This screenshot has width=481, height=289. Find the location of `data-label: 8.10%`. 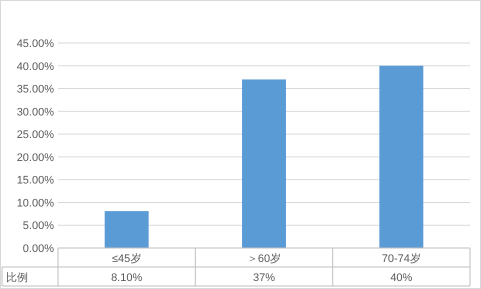

data-label: 8.10% is located at coordinates (126, 278).